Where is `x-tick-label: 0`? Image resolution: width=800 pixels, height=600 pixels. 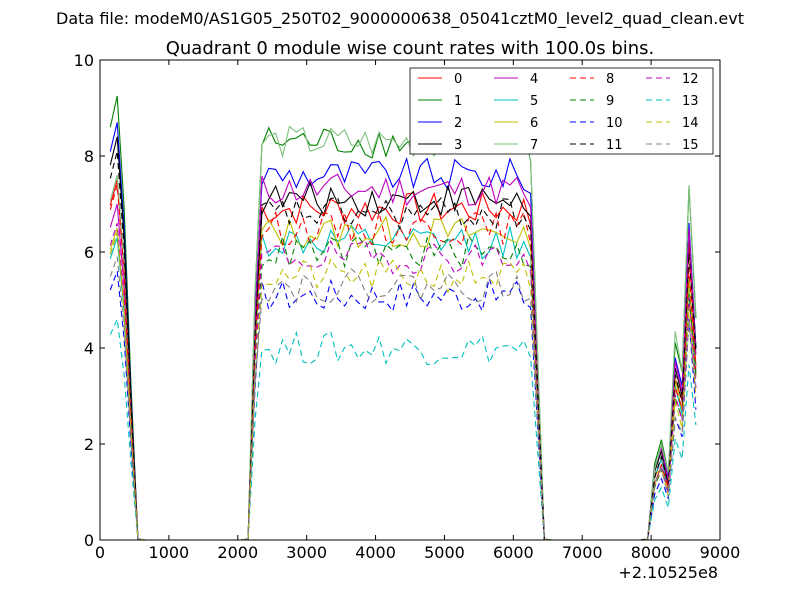 x-tick-label: 0 is located at coordinates (100, 552).